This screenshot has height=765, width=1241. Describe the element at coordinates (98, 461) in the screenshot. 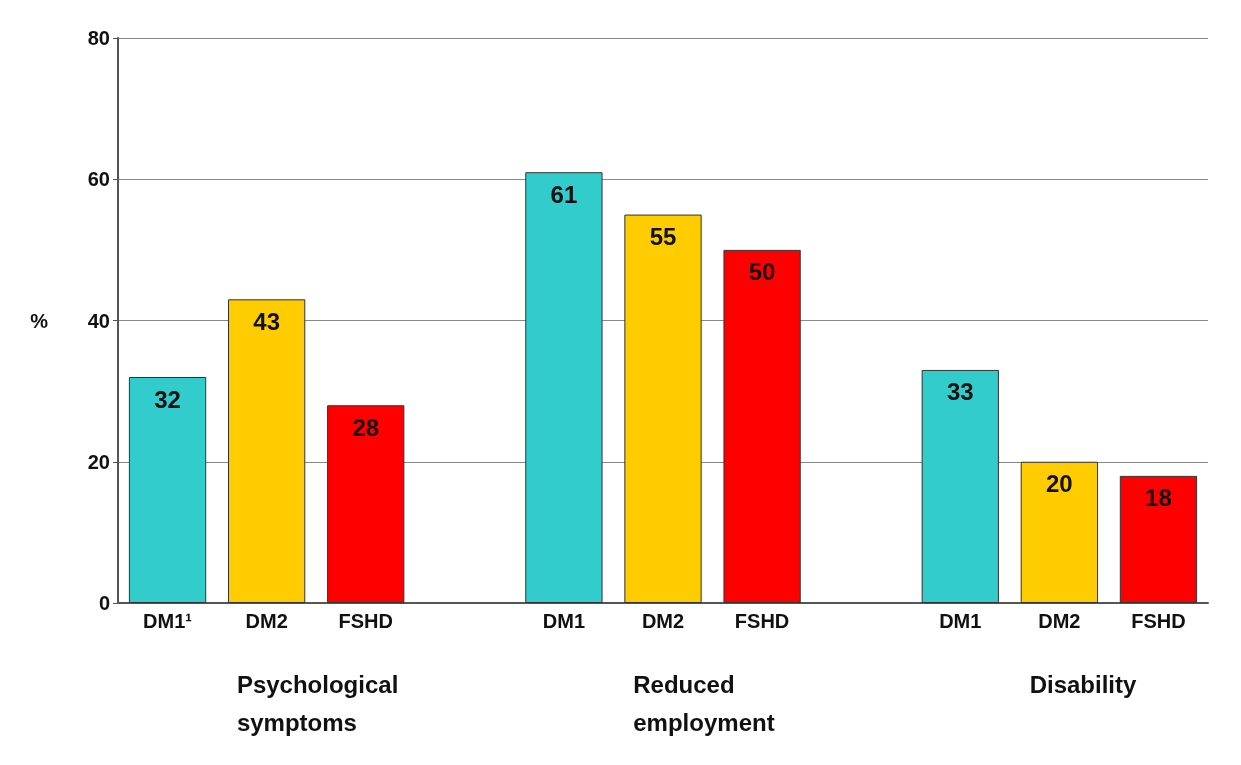

I see `y-tick-label: 20` at that location.